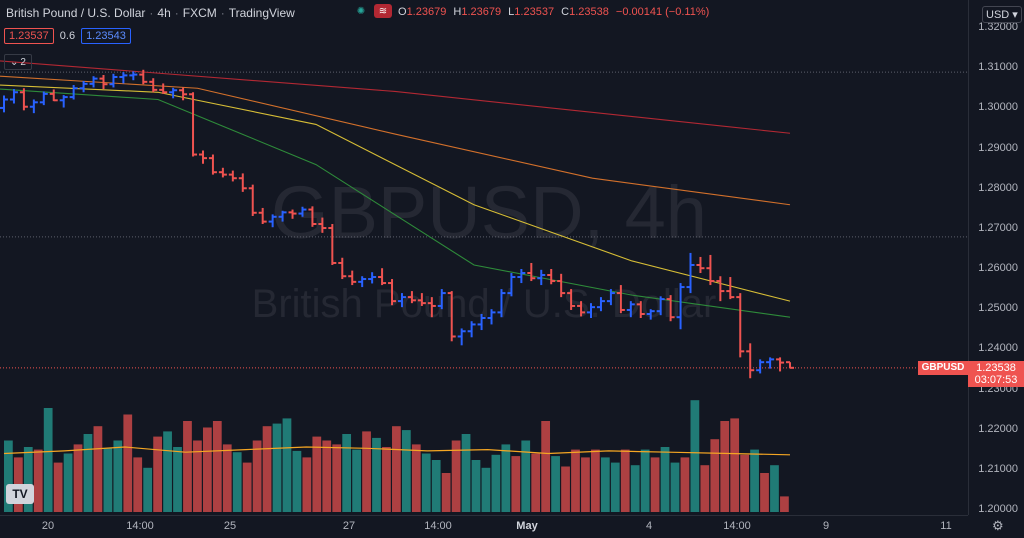 This screenshot has height=538, width=1024. I want to click on gear-icon: ⚙, so click(998, 525).